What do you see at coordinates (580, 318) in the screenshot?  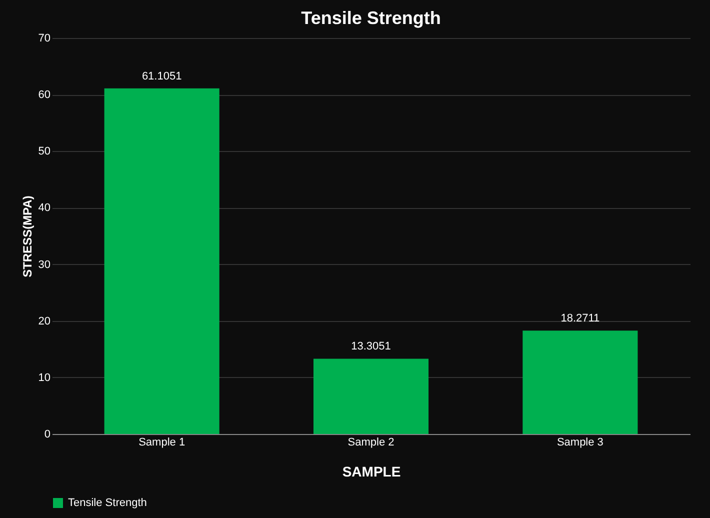 I see `data-label: 18.2711` at bounding box center [580, 318].